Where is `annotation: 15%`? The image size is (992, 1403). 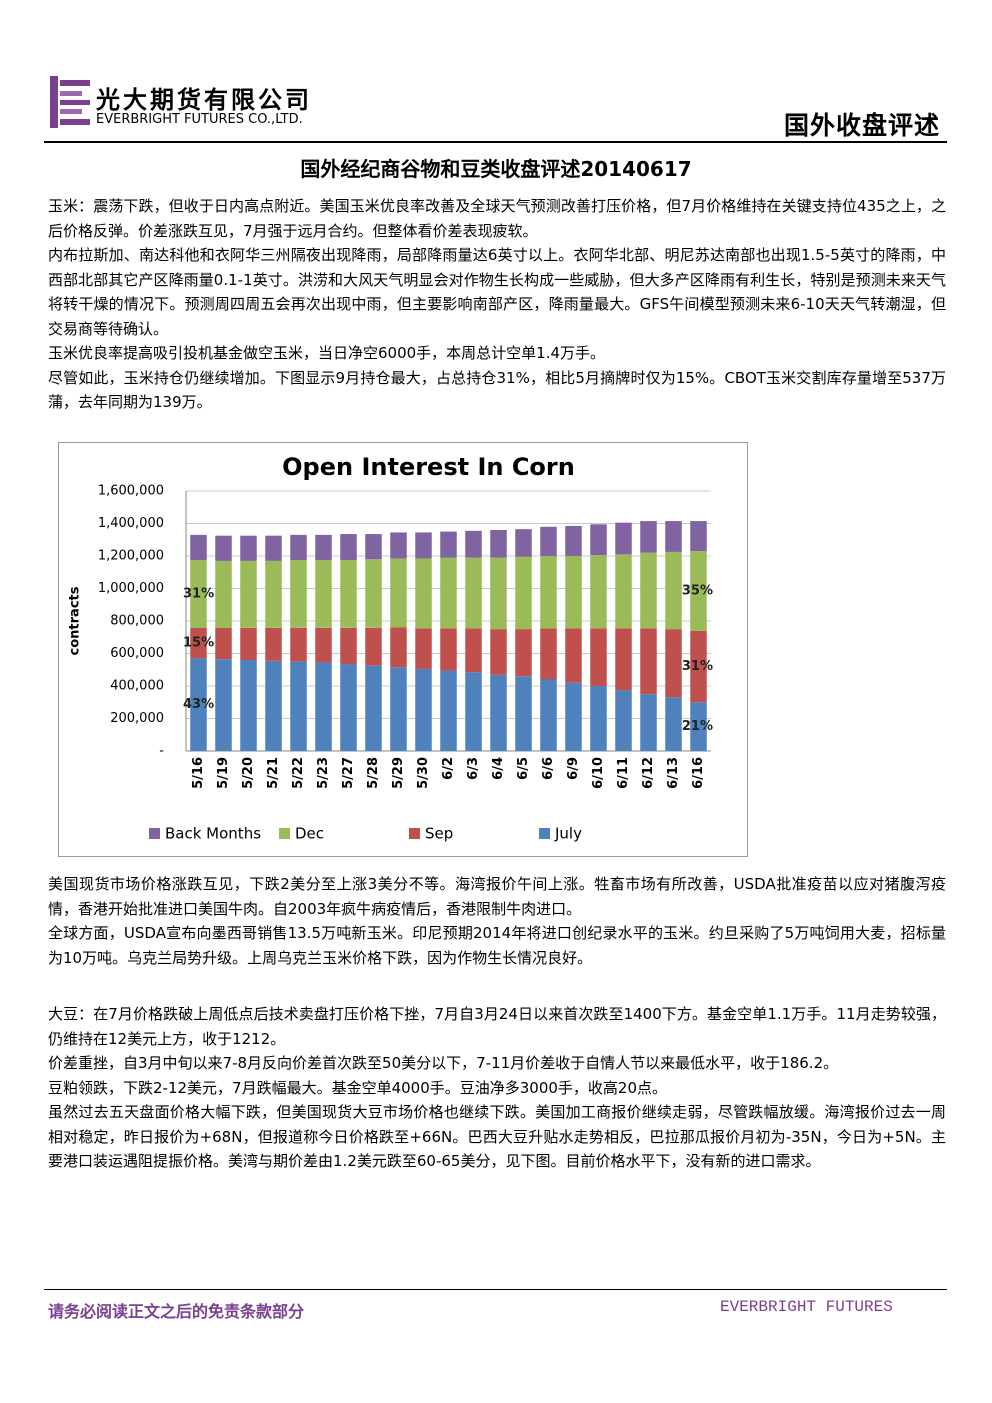 annotation: 15% is located at coordinates (198, 643).